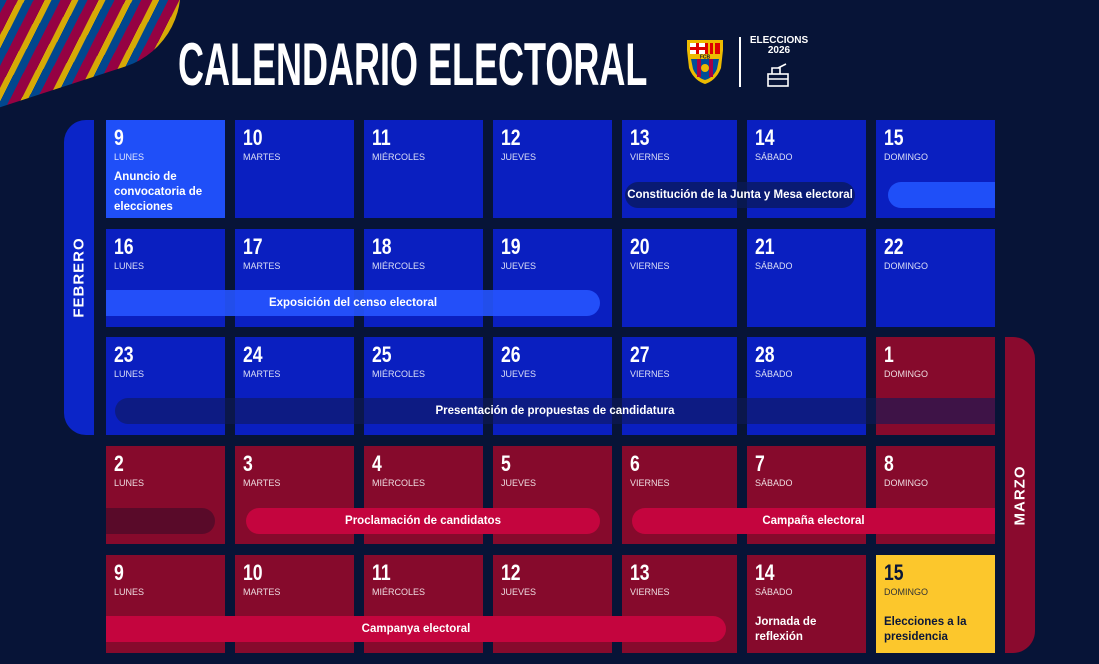 The width and height of the screenshot is (1099, 664). Describe the element at coordinates (124, 246) in the screenshot. I see `day-number: 16` at that location.